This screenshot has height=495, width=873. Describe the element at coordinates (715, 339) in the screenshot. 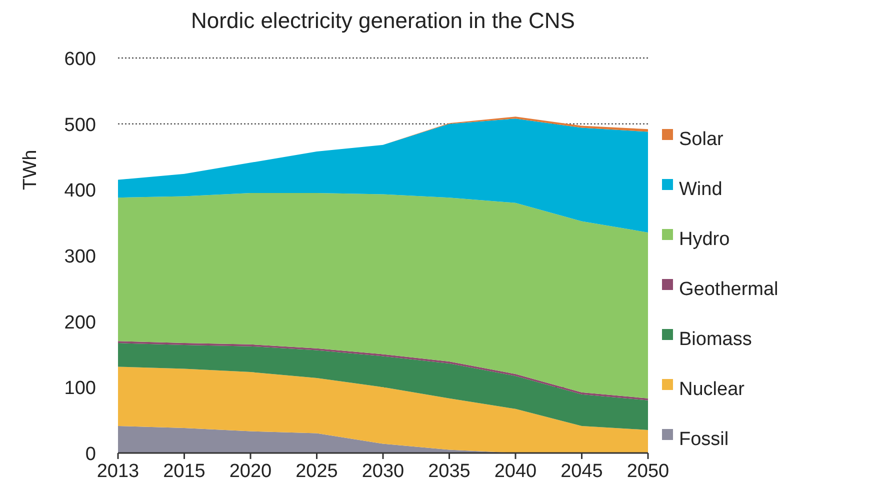

I see `legend-label: Biomass` at that location.